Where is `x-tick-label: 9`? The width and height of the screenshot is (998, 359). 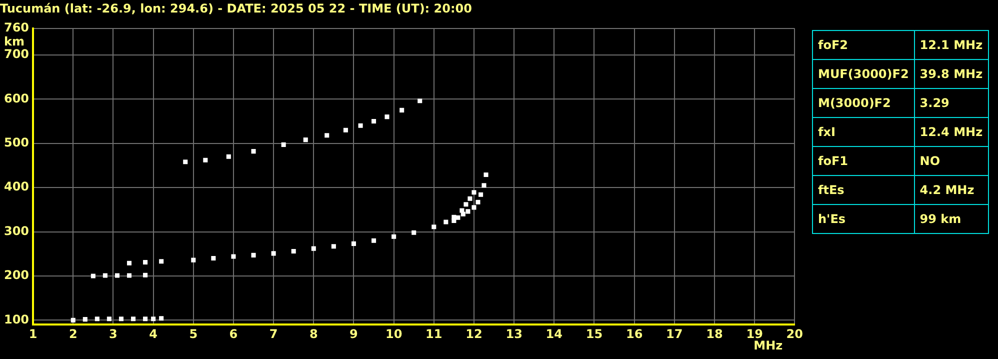 x-tick-label: 9 is located at coordinates (354, 333).